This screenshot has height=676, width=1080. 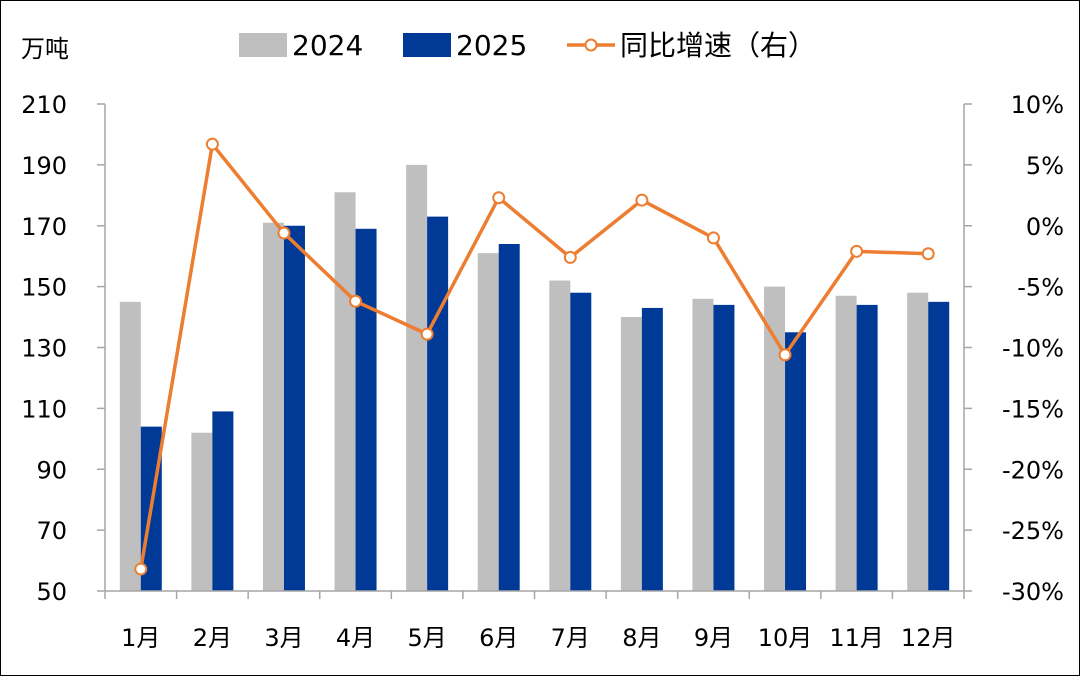 I want to click on y-right-tick-label: 5%, so click(x=1045, y=166).